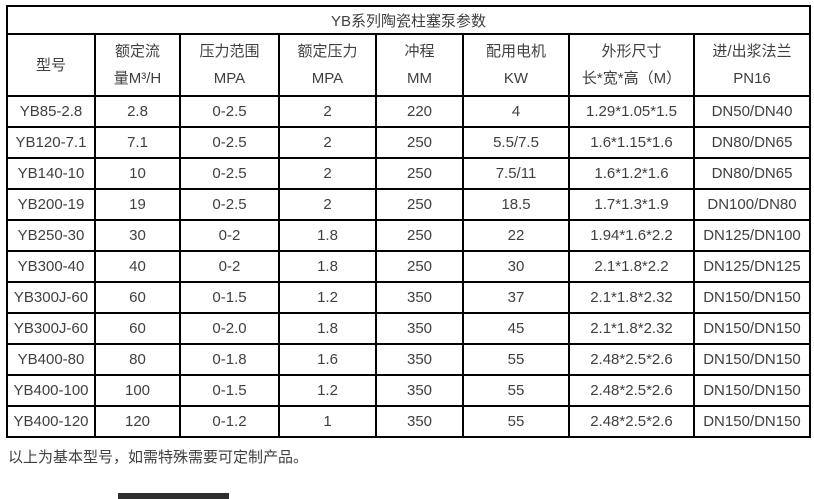 Image resolution: width=814 pixels, height=499 pixels. What do you see at coordinates (516, 173) in the screenshot?
I see `value-cell: 7.5/11` at bounding box center [516, 173].